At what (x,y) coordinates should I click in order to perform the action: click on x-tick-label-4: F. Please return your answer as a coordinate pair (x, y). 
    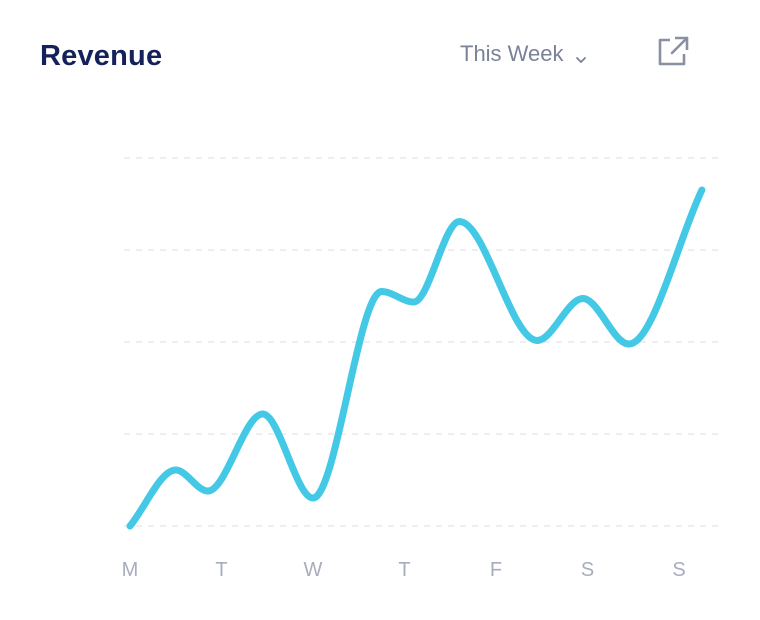
    Looking at the image, I should click on (496, 570).